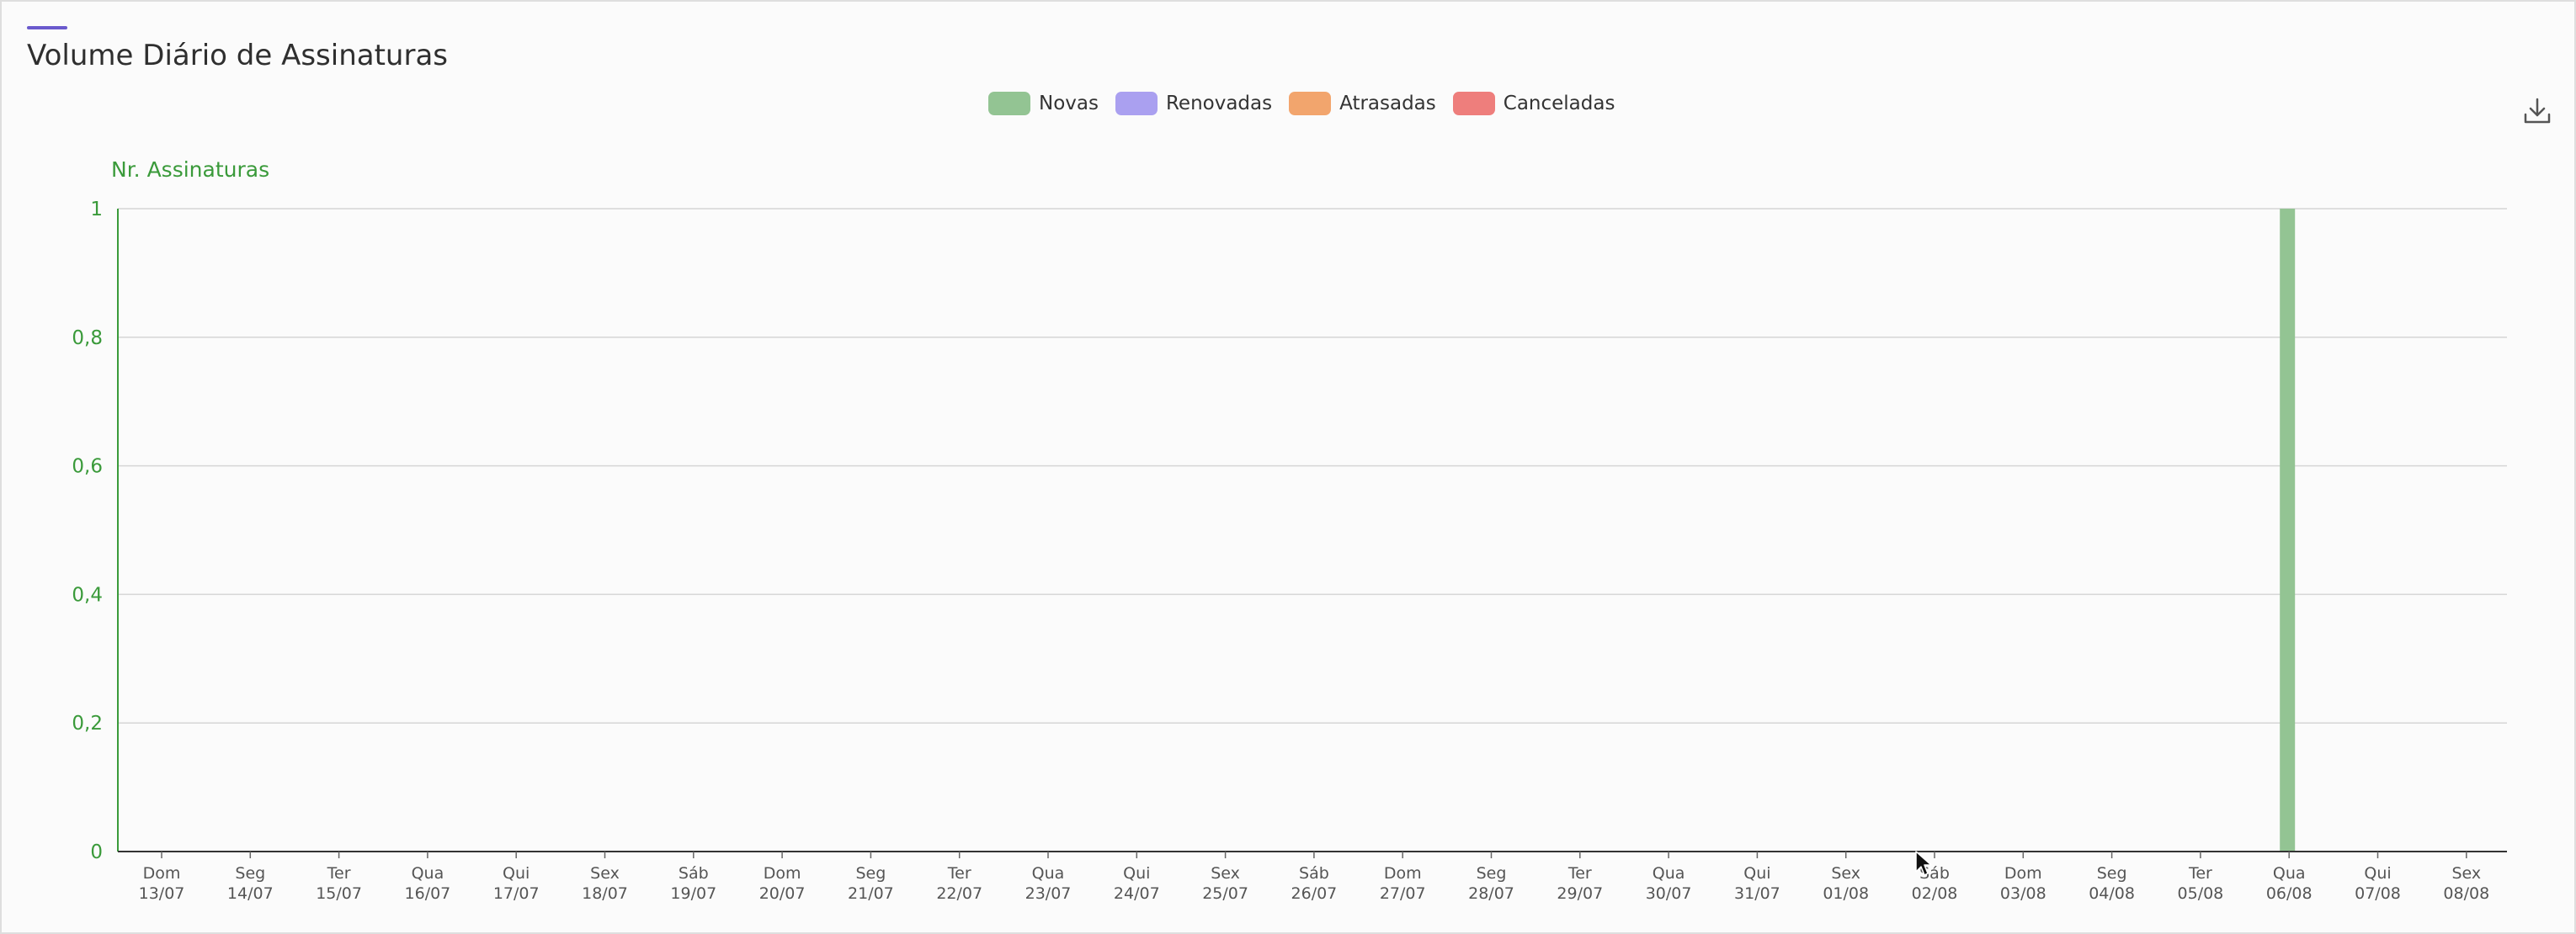 The width and height of the screenshot is (2576, 934). Describe the element at coordinates (871, 893) in the screenshot. I see `x-tick-label-date: 21/07` at that location.